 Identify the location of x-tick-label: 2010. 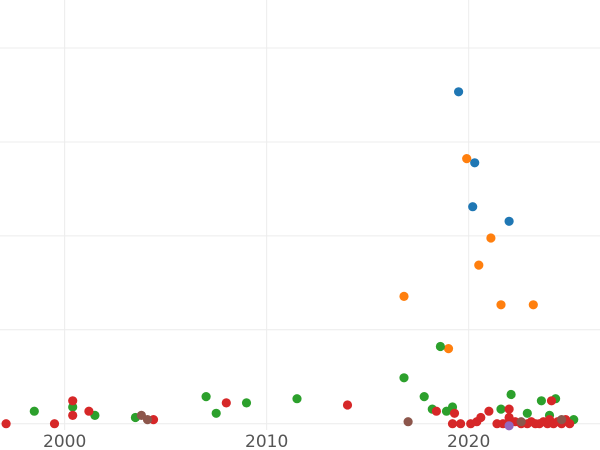
(266, 441).